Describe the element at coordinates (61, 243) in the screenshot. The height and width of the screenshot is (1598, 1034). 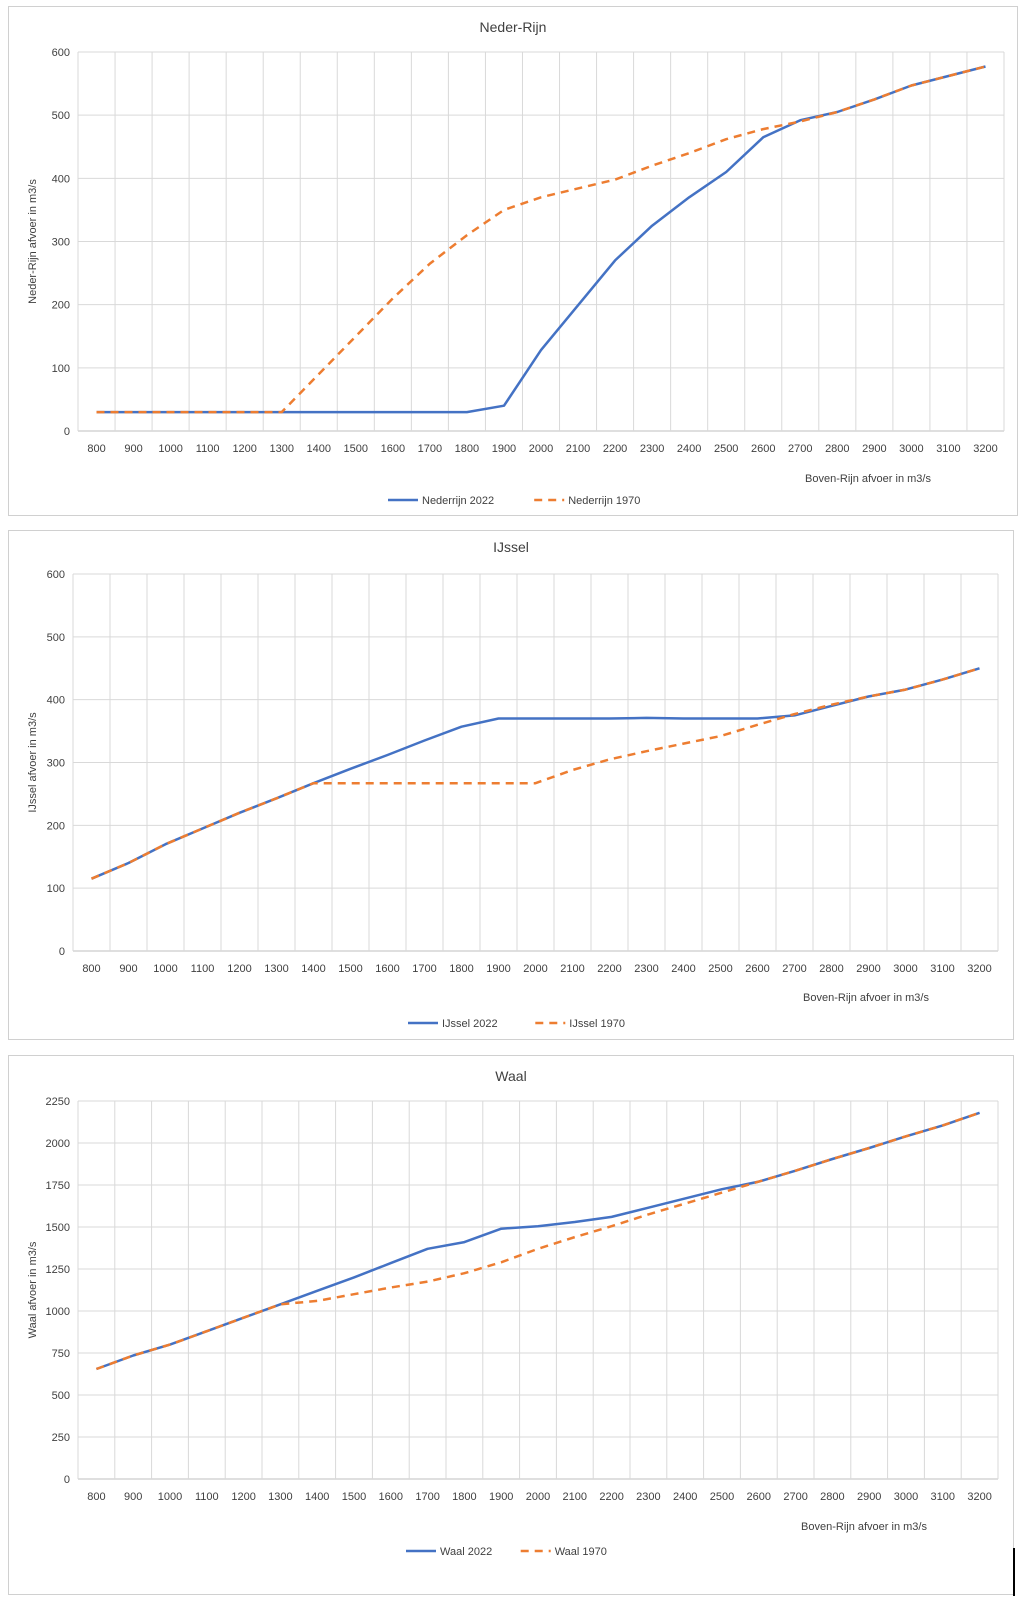
I see `y-tick-label: 300` at that location.